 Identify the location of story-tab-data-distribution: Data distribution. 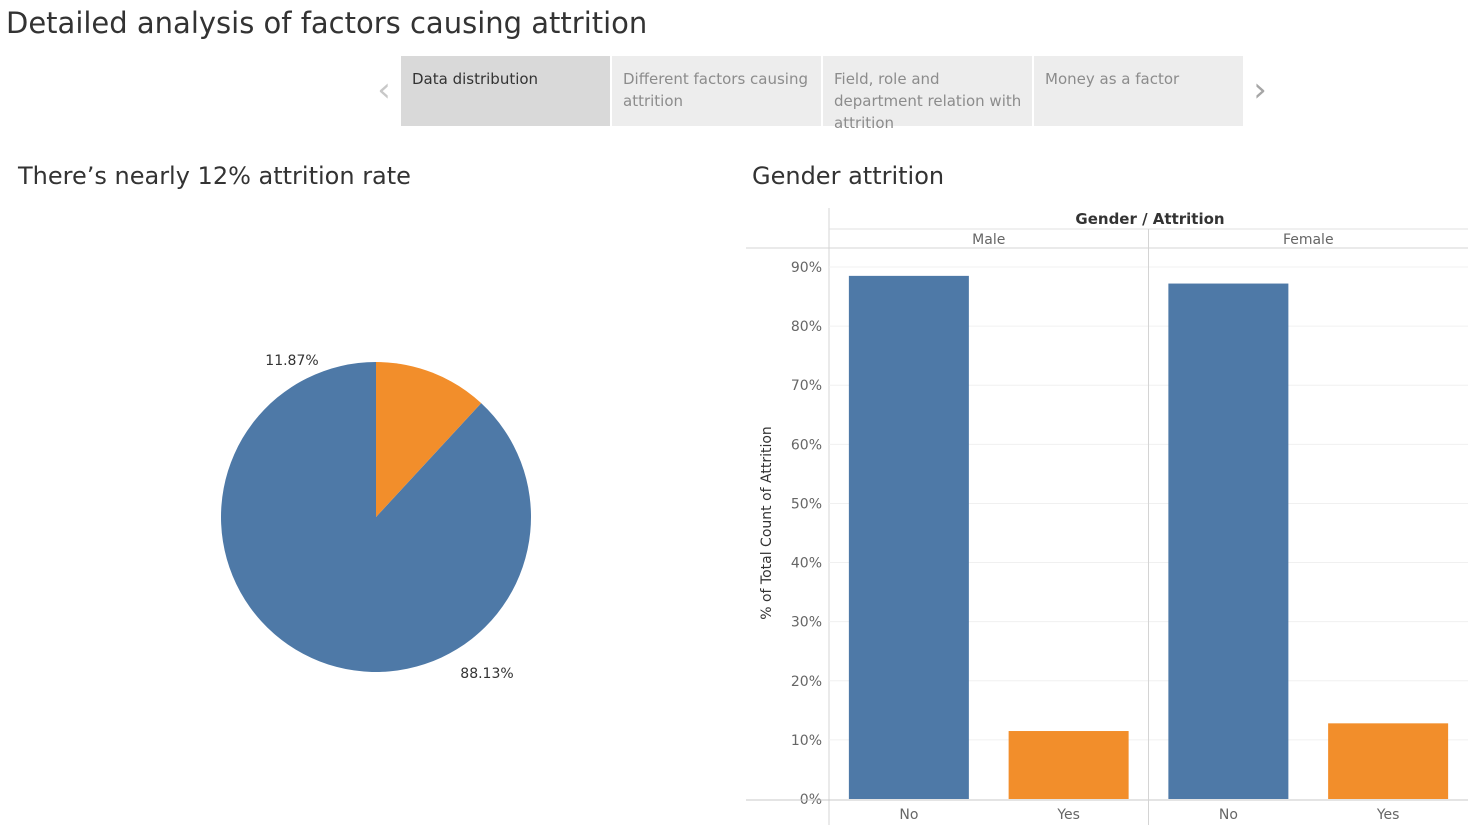
(505, 91).